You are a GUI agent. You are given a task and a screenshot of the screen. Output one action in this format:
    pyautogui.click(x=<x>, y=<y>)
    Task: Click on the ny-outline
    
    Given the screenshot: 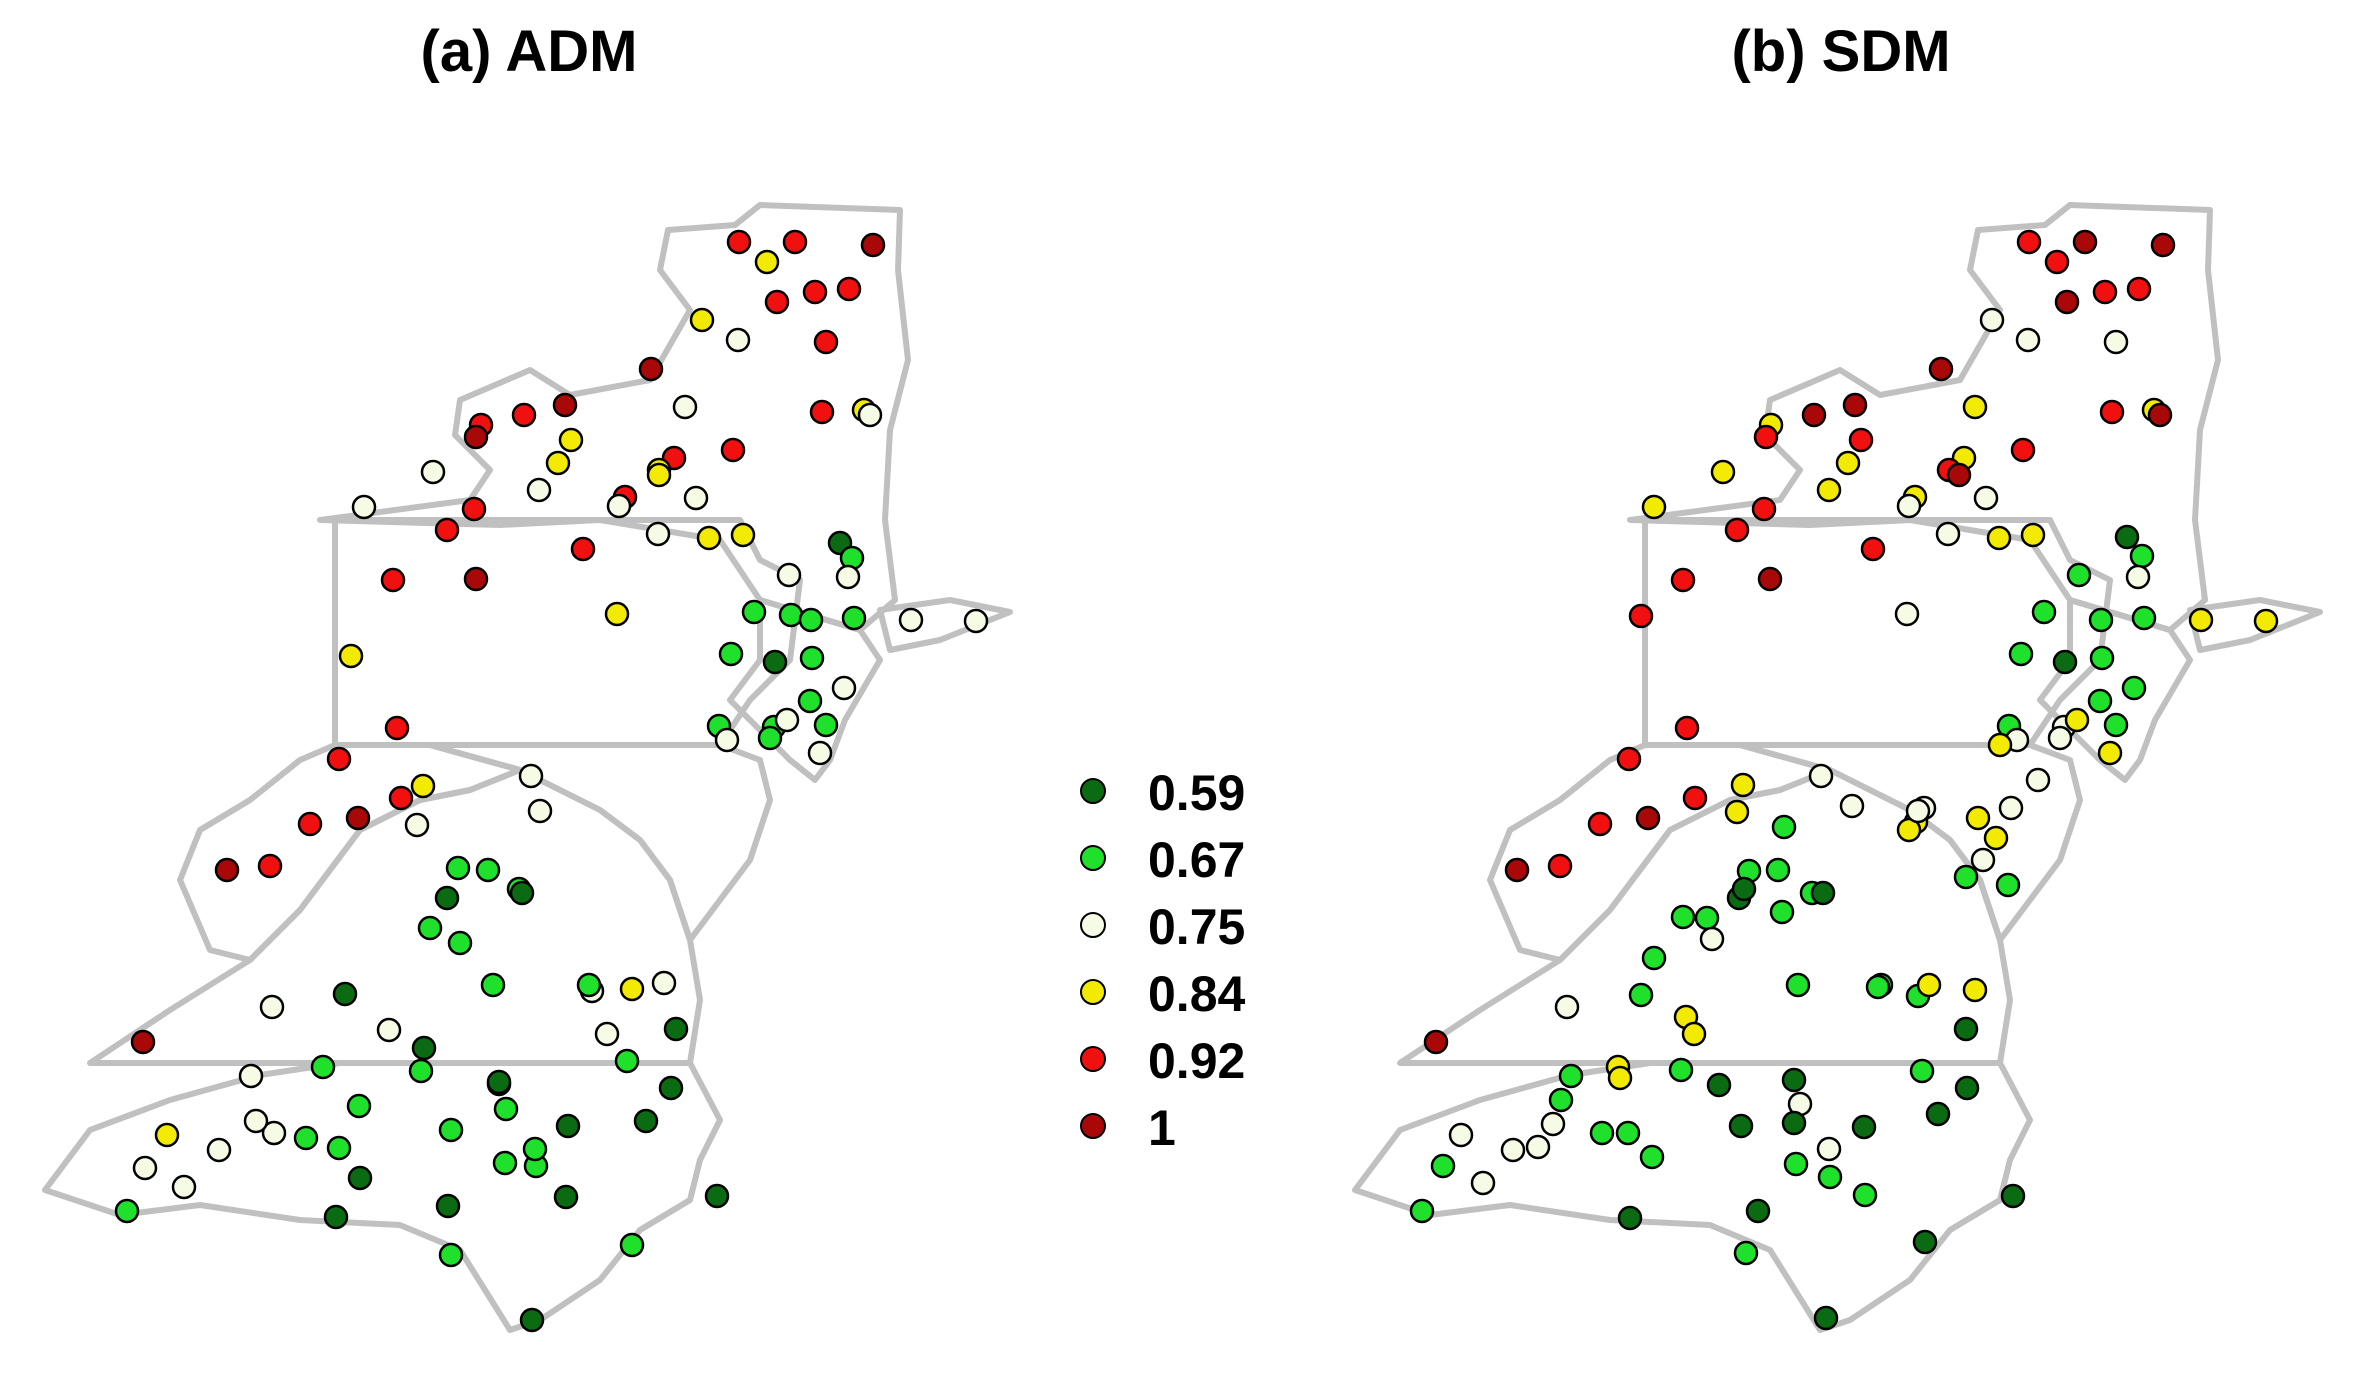 What is the action you would take?
    pyautogui.click(x=1924, y=417)
    